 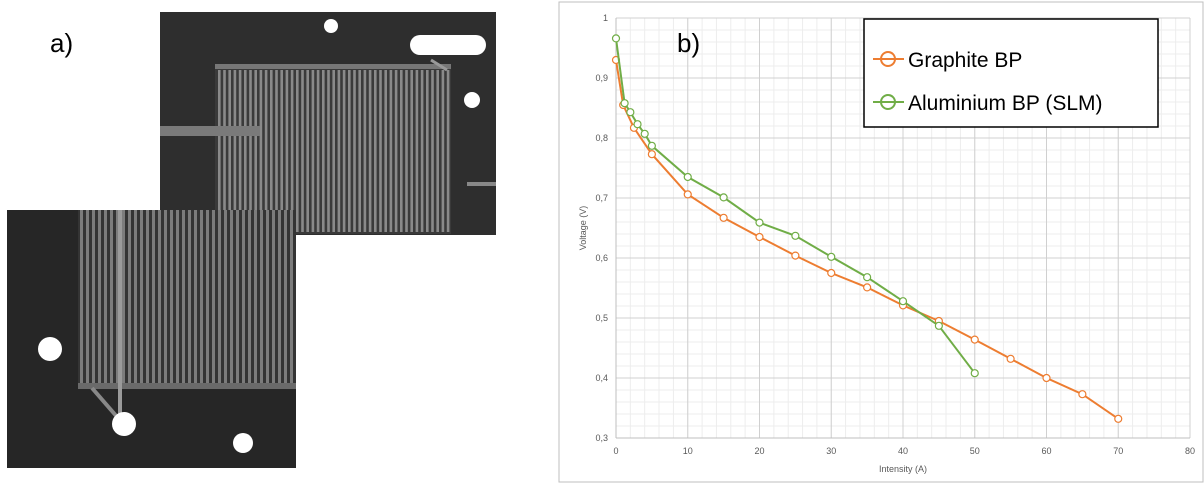 What do you see at coordinates (186, 297) in the screenshot?
I see `channel-pattern-bottom` at bounding box center [186, 297].